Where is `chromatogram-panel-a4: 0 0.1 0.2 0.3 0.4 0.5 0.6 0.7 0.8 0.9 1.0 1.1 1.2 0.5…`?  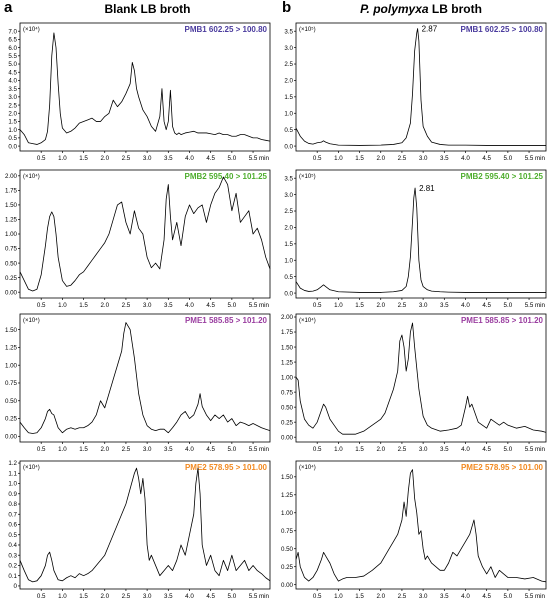 chromatogram-panel-a4: 0 0.1 0.2 0.3 0.4 0.5 0.6 0.7 0.8 0.9 1.0 1.1 1.2 0.5… is located at coordinates (139, 530).